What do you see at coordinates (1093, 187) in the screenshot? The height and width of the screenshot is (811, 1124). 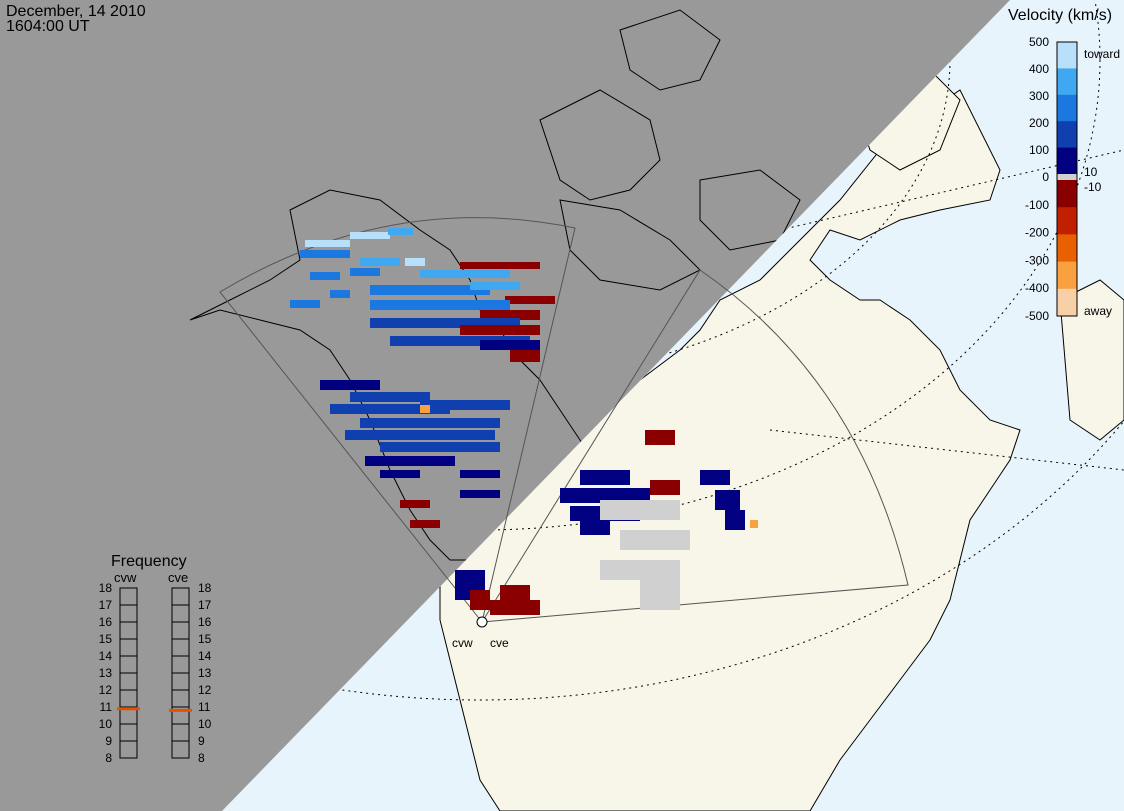 I see `colorbar-minus10-label: -10` at bounding box center [1093, 187].